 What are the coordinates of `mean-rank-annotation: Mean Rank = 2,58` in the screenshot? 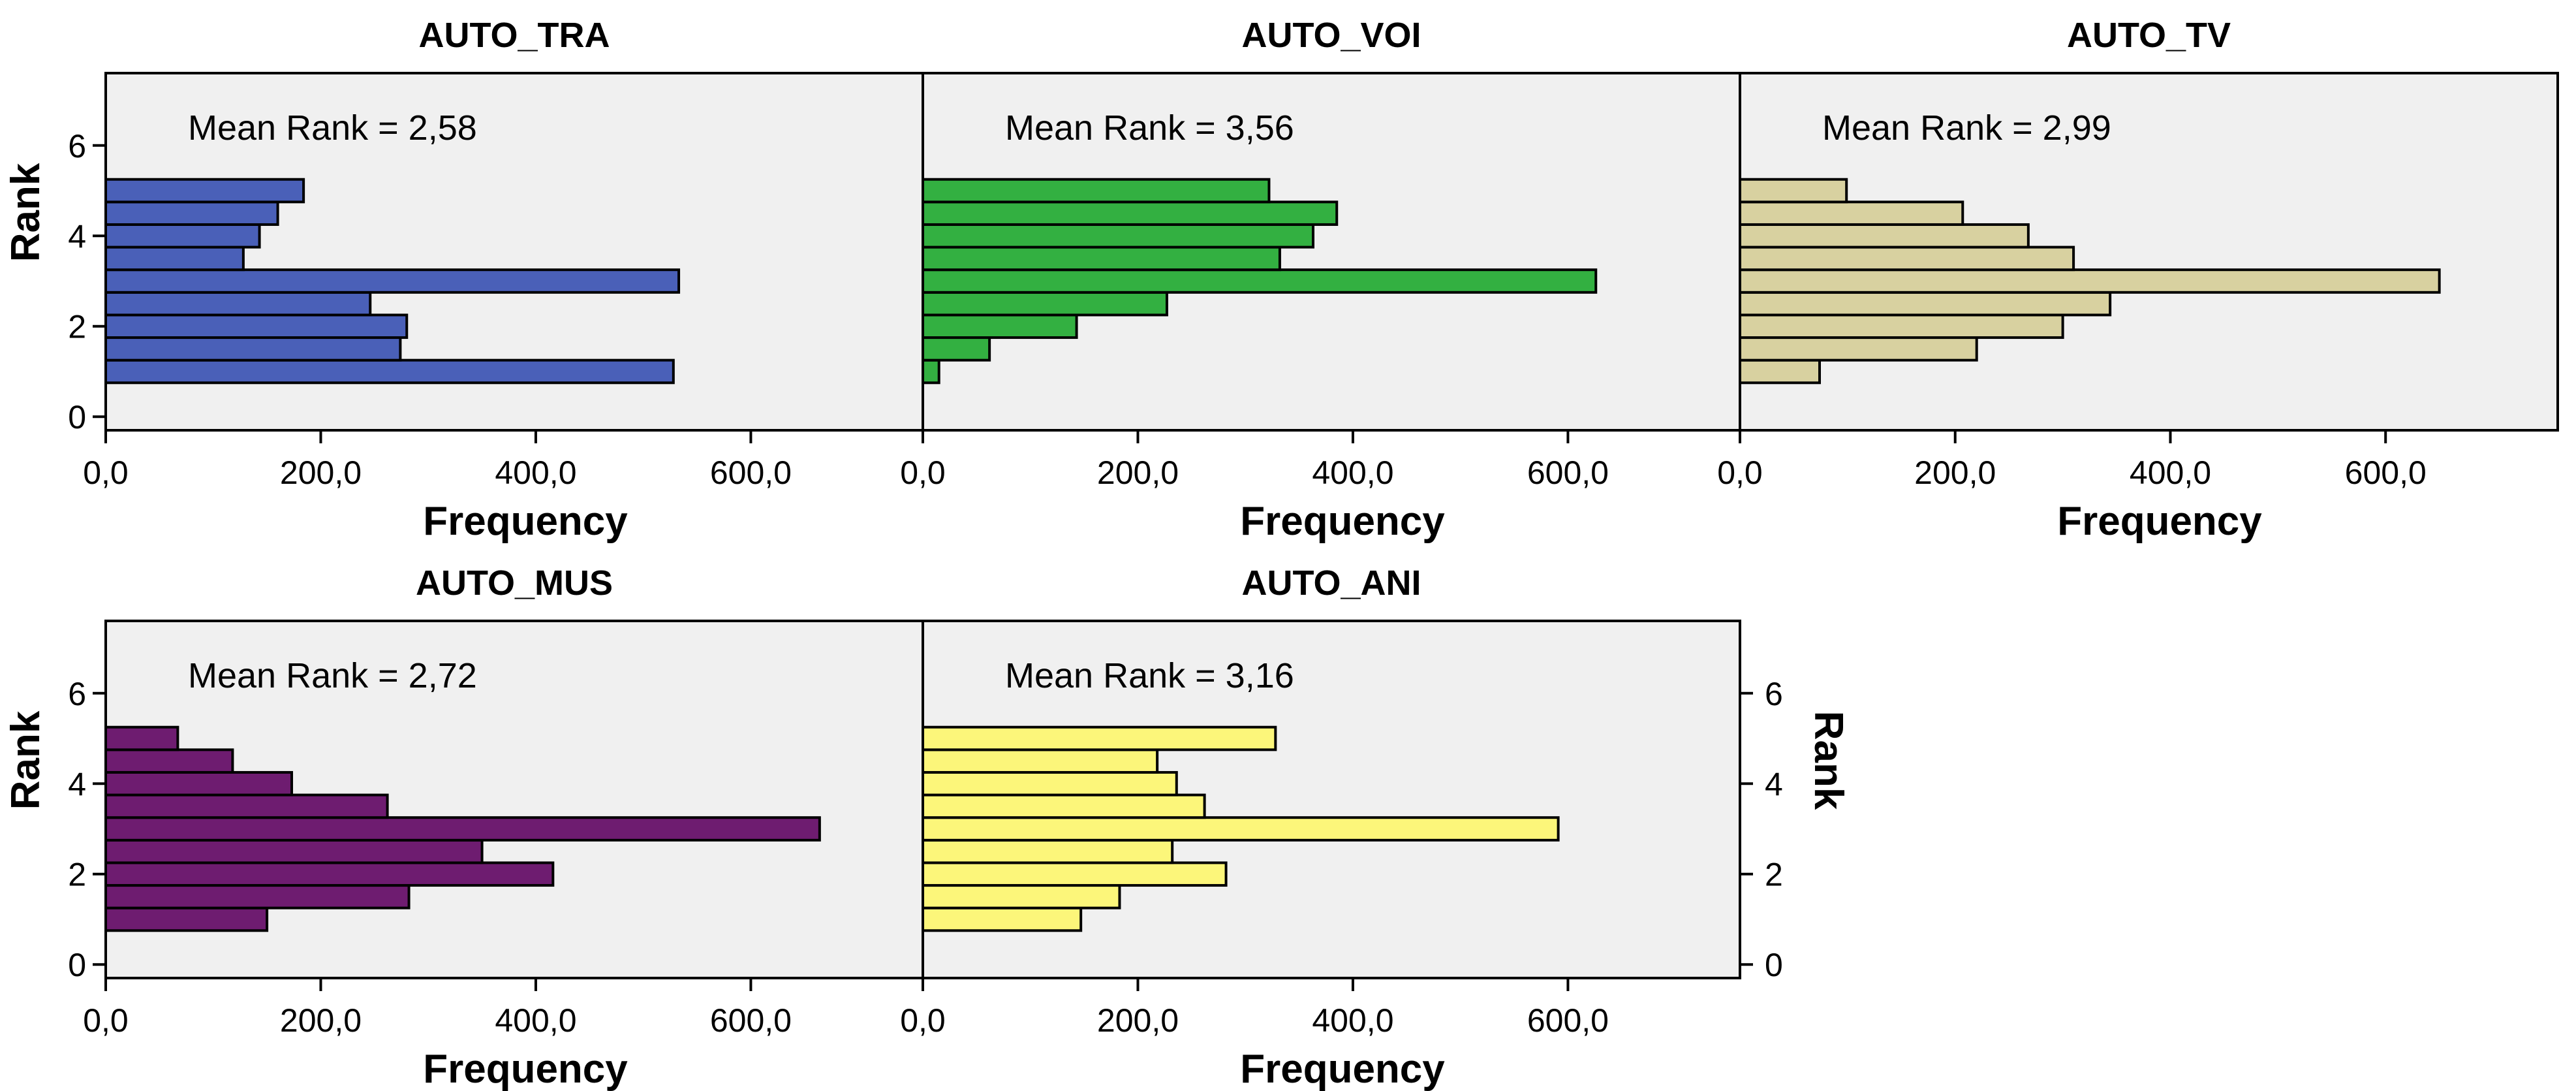 It's located at (332, 128).